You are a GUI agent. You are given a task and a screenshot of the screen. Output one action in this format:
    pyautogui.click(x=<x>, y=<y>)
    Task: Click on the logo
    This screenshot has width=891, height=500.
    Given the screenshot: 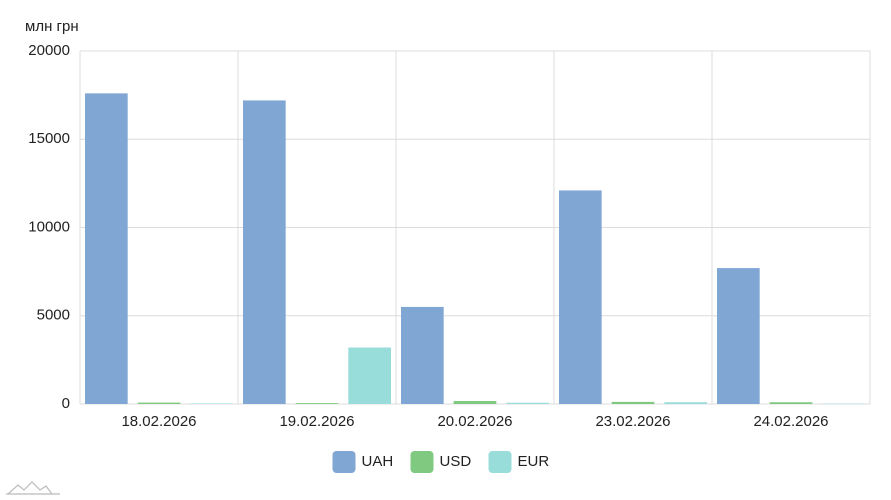 What is the action you would take?
    pyautogui.click(x=33, y=488)
    